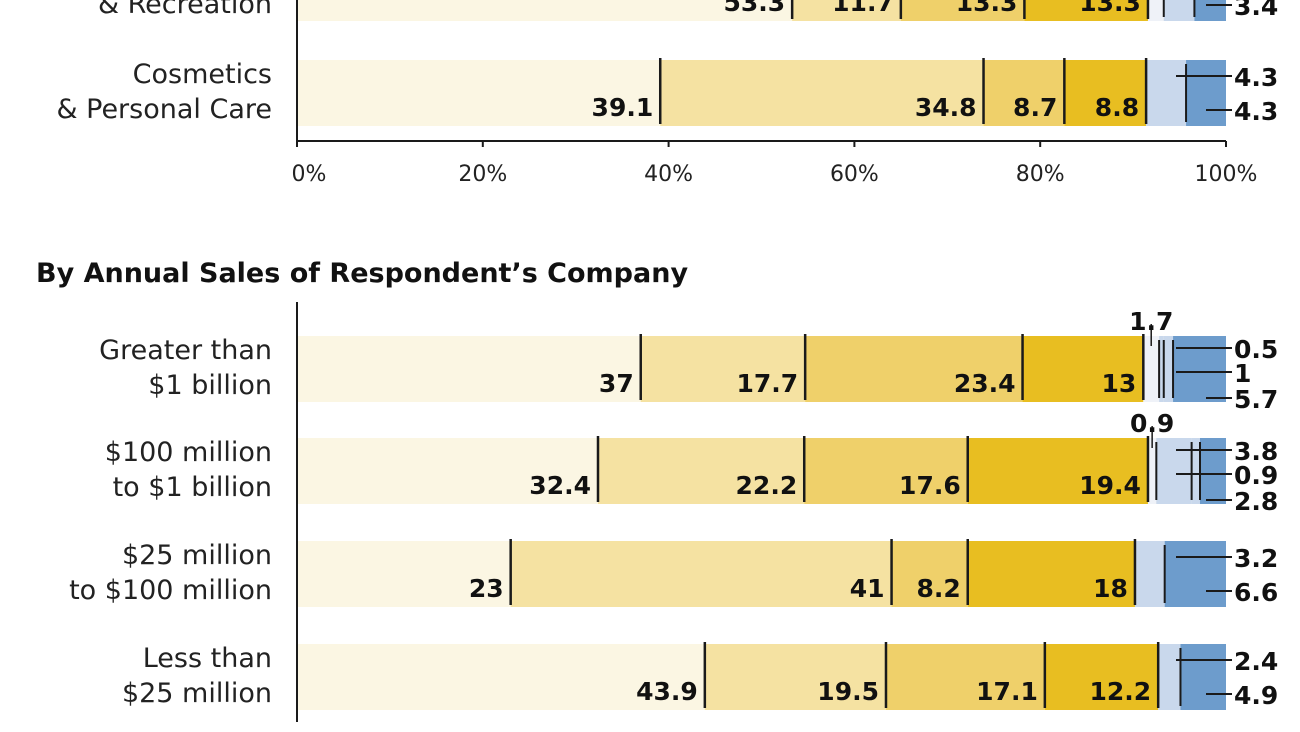  What do you see at coordinates (754, 8) in the screenshot?
I see `bar-value-label: 53.3` at bounding box center [754, 8].